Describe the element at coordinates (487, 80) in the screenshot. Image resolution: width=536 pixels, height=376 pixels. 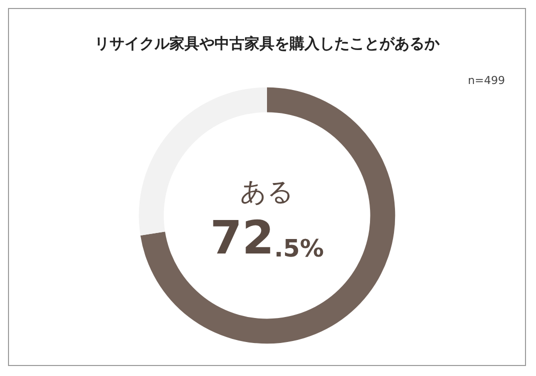
I see `text: n=499` at that location.